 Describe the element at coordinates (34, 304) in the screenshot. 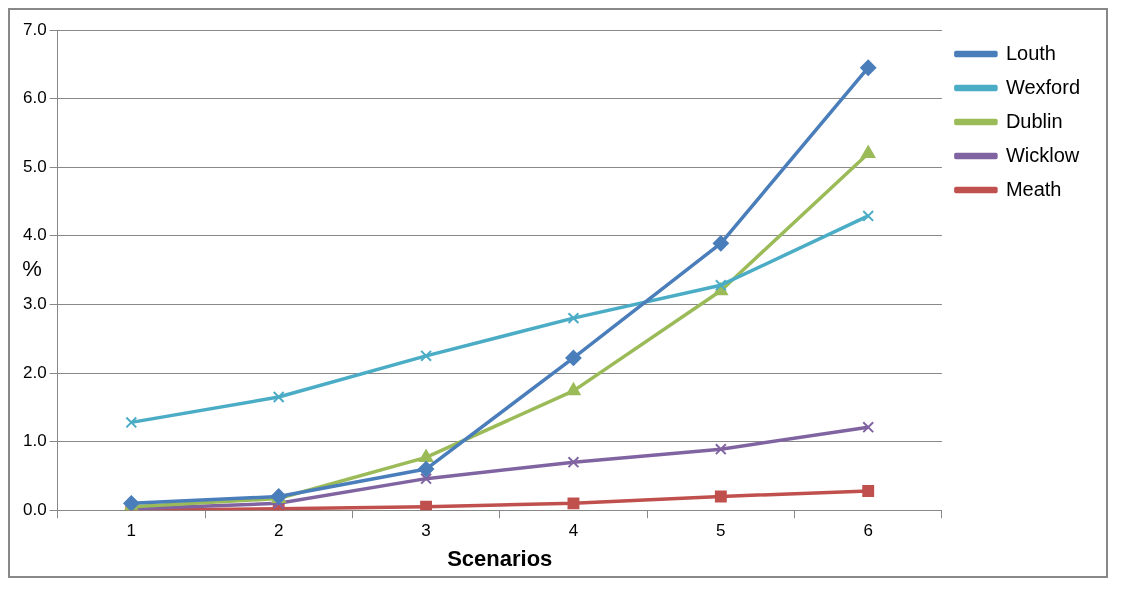

I see `y-tick-label: 3.0` at that location.